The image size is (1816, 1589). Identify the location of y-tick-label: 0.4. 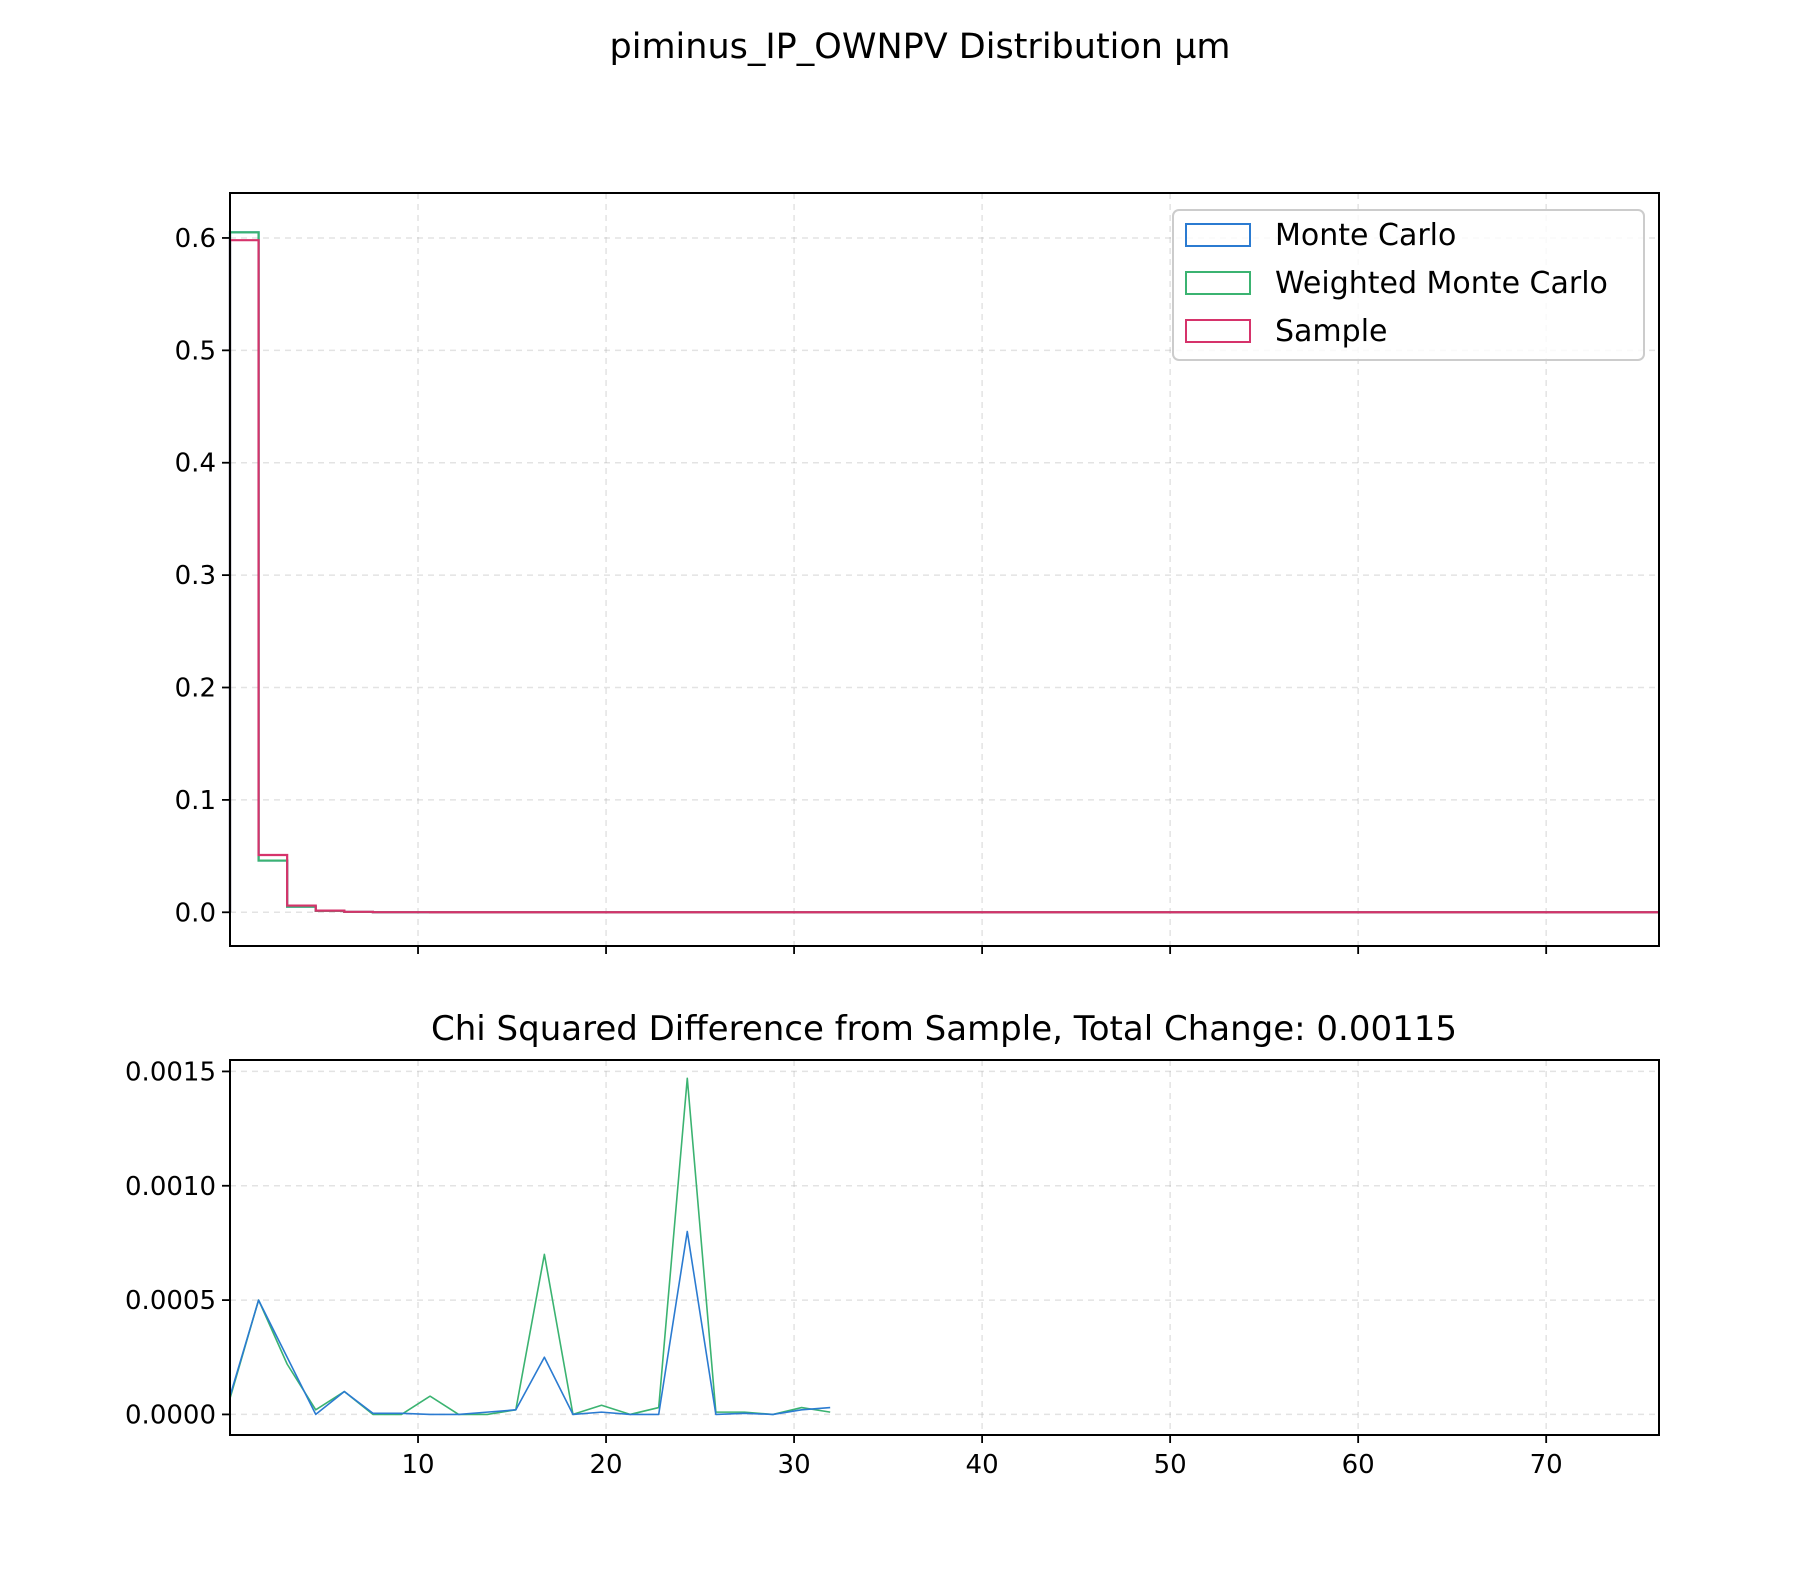
(195, 464).